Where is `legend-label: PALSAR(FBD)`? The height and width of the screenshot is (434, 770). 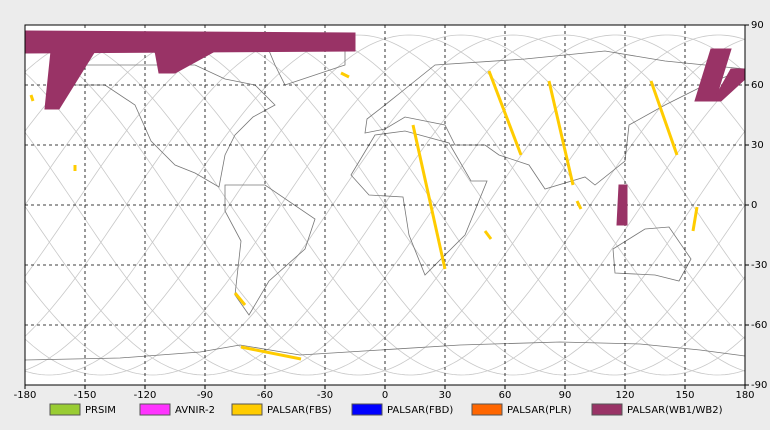
legend-label: PALSAR(FBD) is located at coordinates (420, 410).